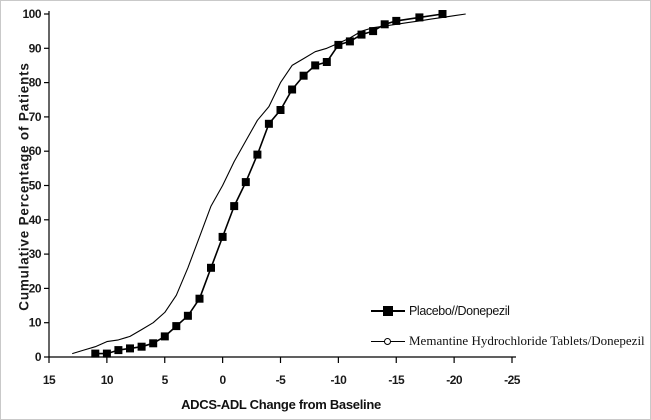  Describe the element at coordinates (35, 151) in the screenshot. I see `svg-text: 60` at that location.